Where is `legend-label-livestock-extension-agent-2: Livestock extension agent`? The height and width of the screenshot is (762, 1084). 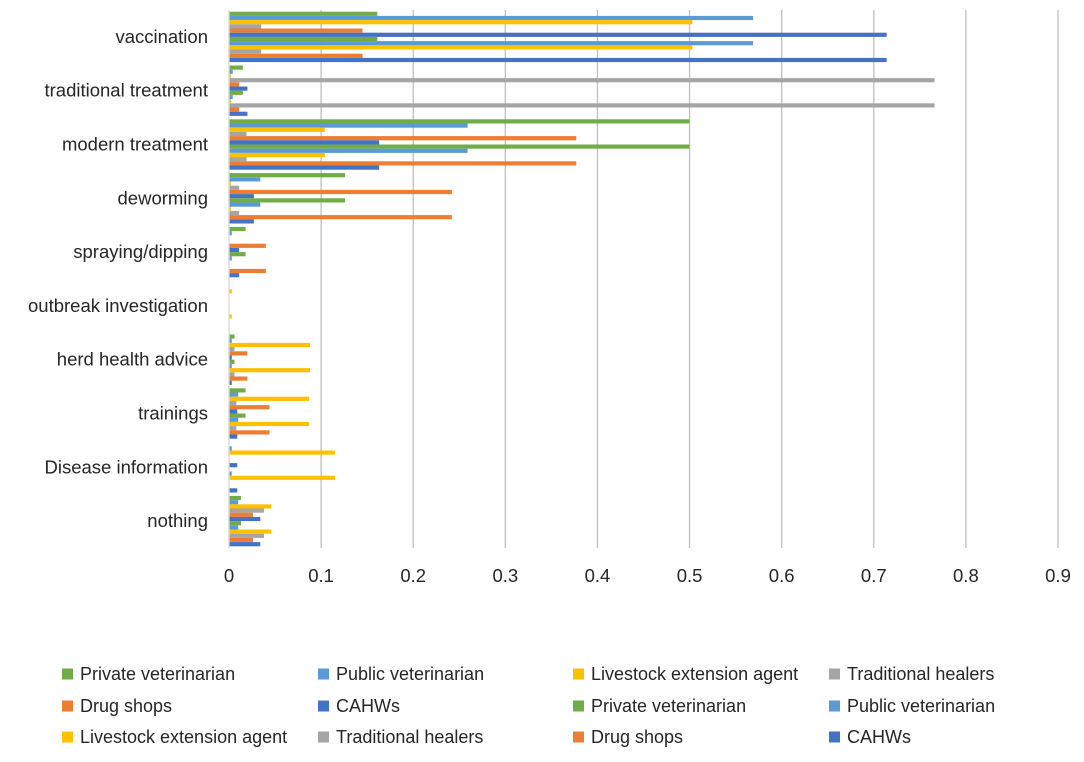
legend-label-livestock-extension-agent-2: Livestock extension agent is located at coordinates (694, 674).